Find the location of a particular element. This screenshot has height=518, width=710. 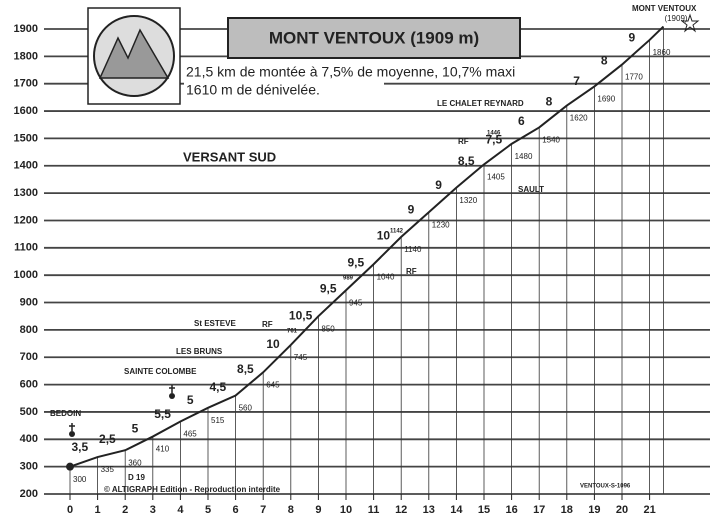

x-tick-label: 3 is located at coordinates (153, 510).